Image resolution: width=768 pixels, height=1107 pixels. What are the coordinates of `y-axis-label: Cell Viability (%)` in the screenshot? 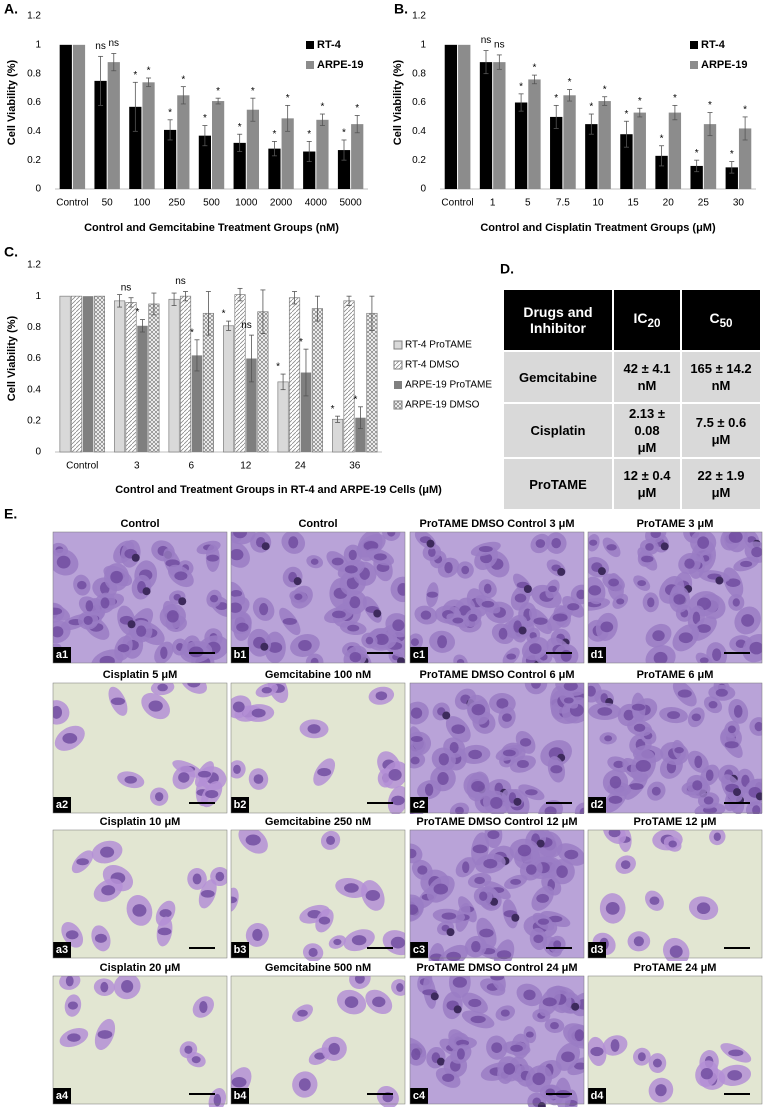 It's located at (12, 358).